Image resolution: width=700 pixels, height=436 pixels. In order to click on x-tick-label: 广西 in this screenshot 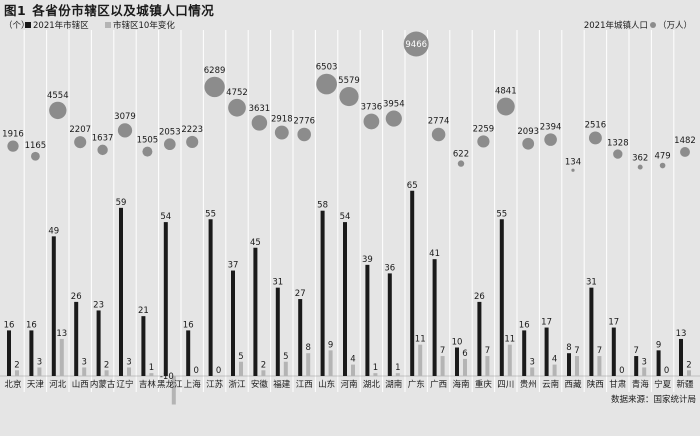, I will do `click(438, 384)`.